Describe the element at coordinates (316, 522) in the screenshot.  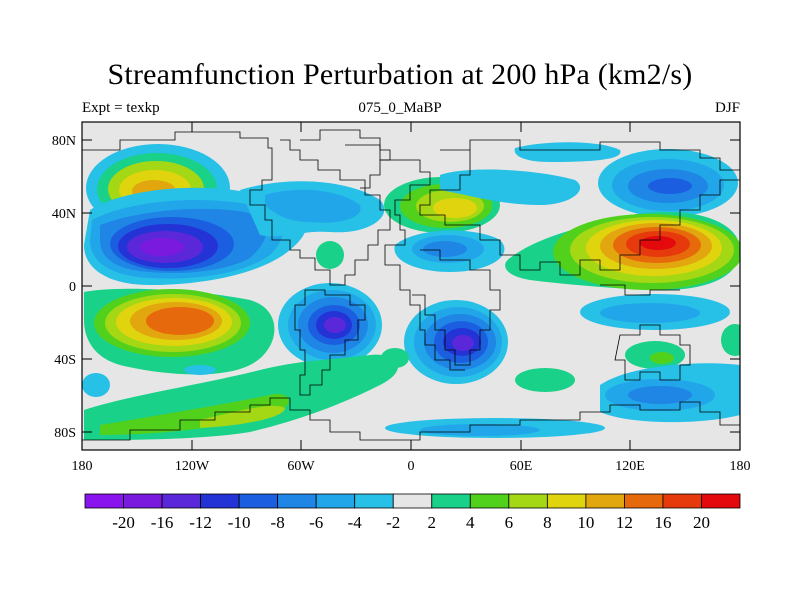
I see `colorbar-label: -6` at that location.